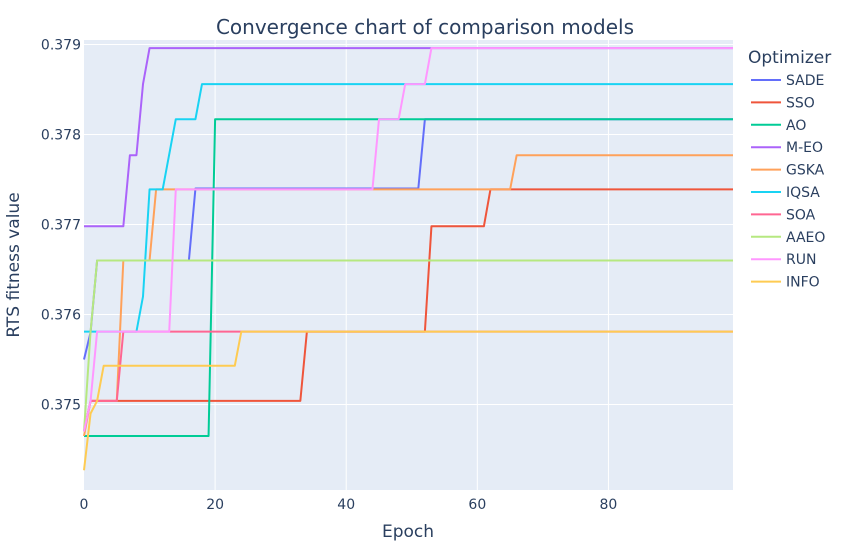 This screenshot has width=850, height=550. Describe the element at coordinates (803, 283) in the screenshot. I see `legend-label: INFO` at that location.